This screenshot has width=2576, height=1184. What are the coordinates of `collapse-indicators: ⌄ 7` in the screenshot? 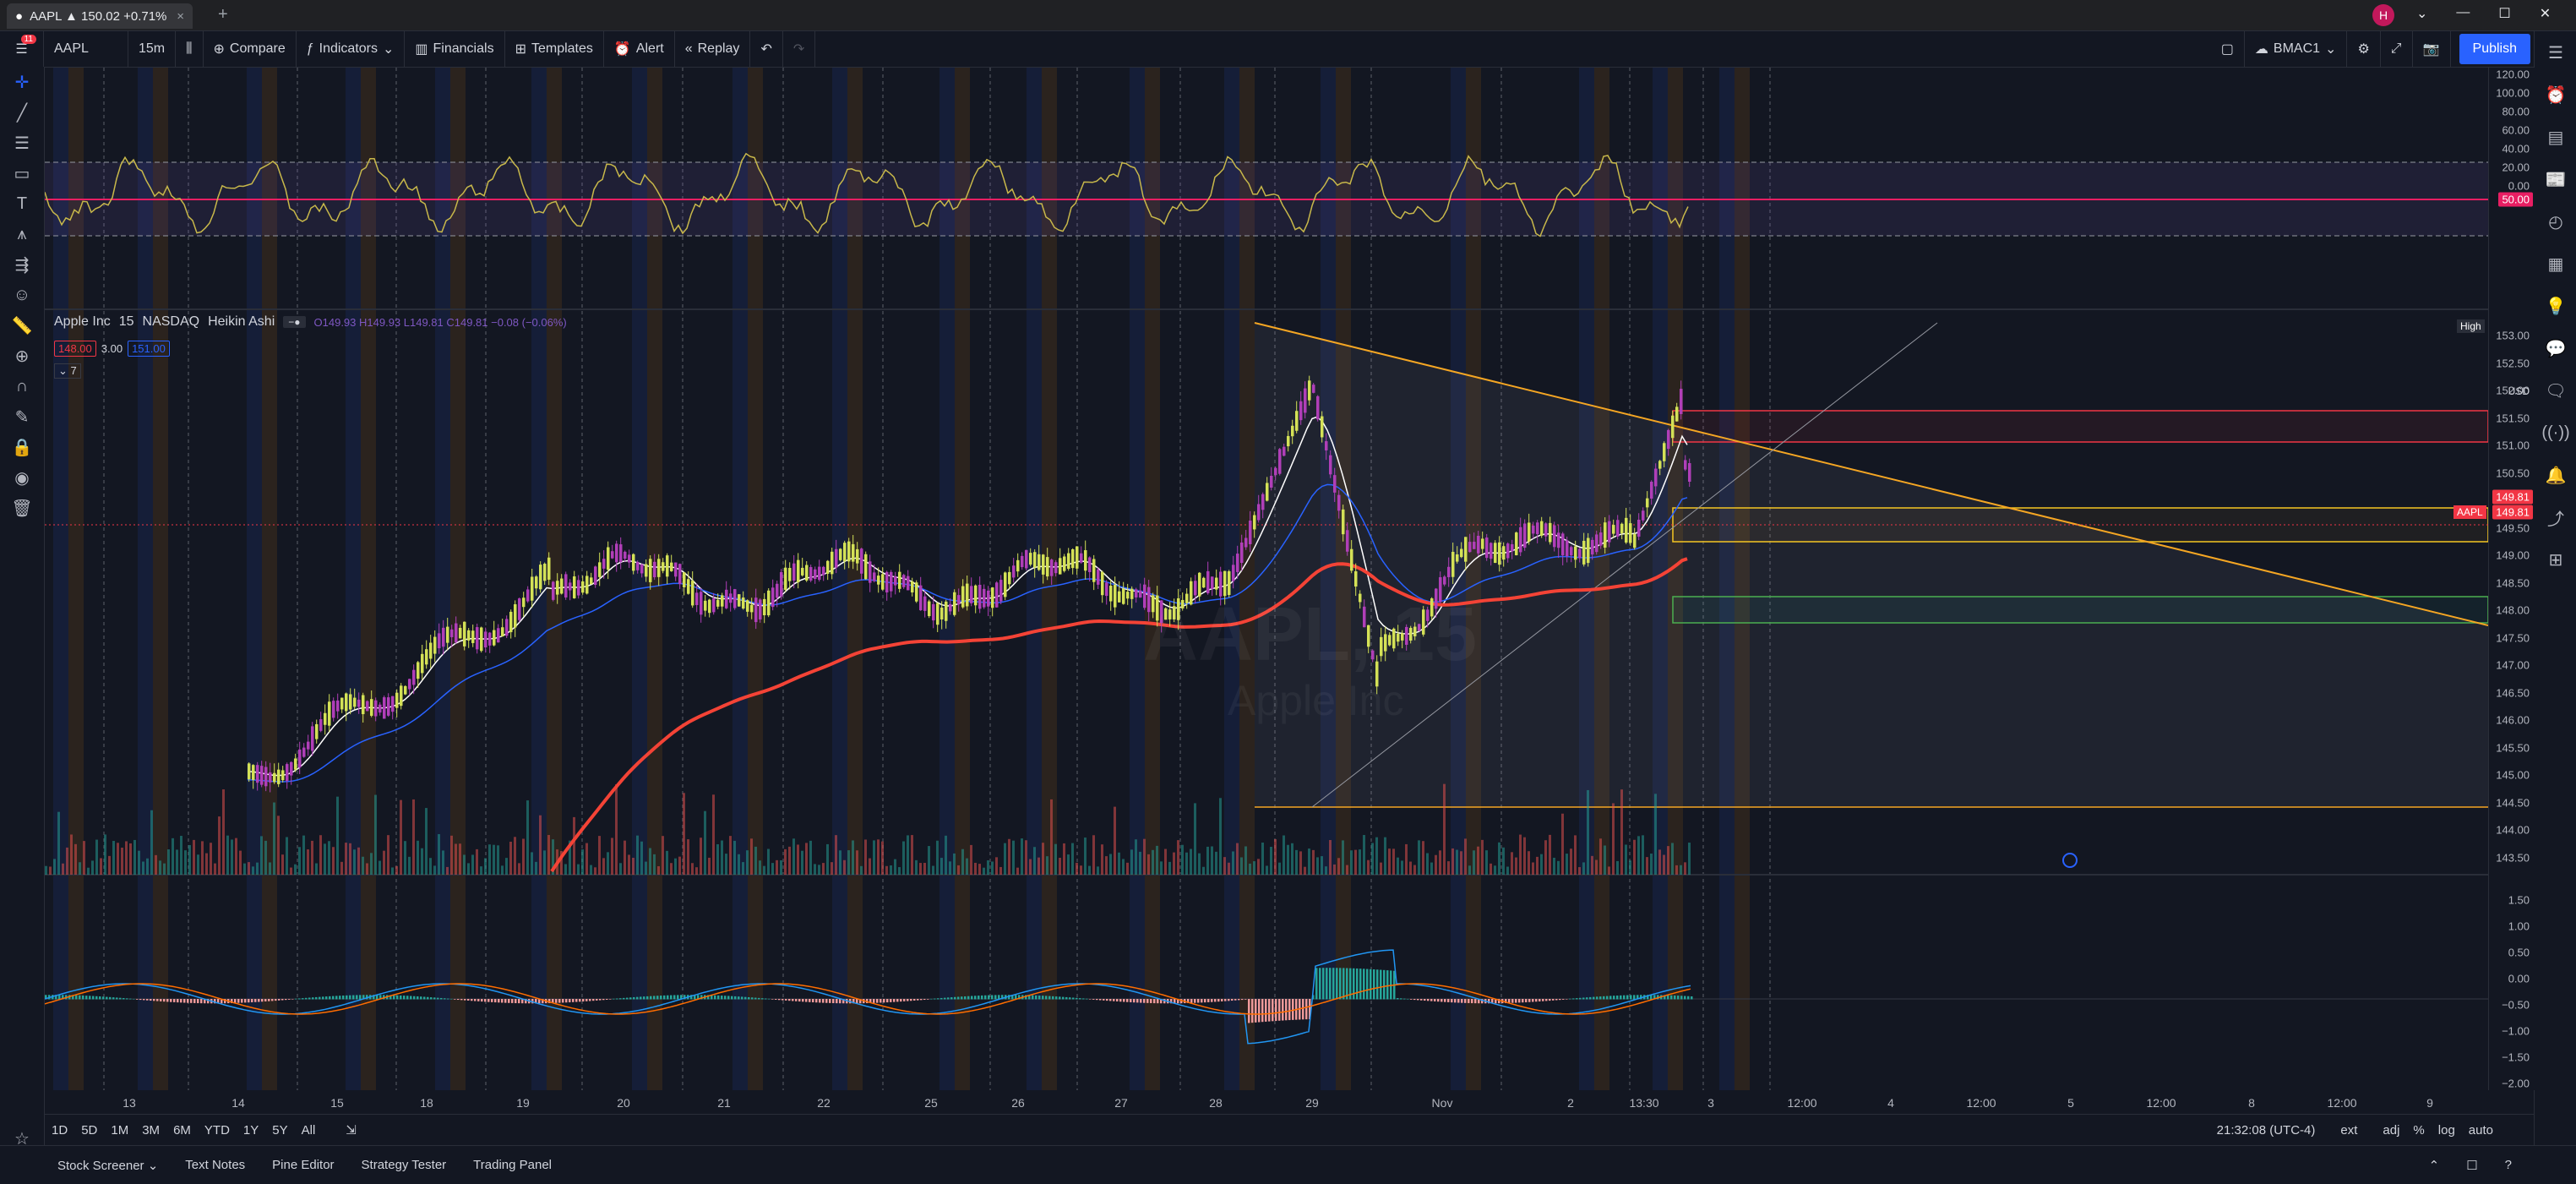 It's located at (67, 371).